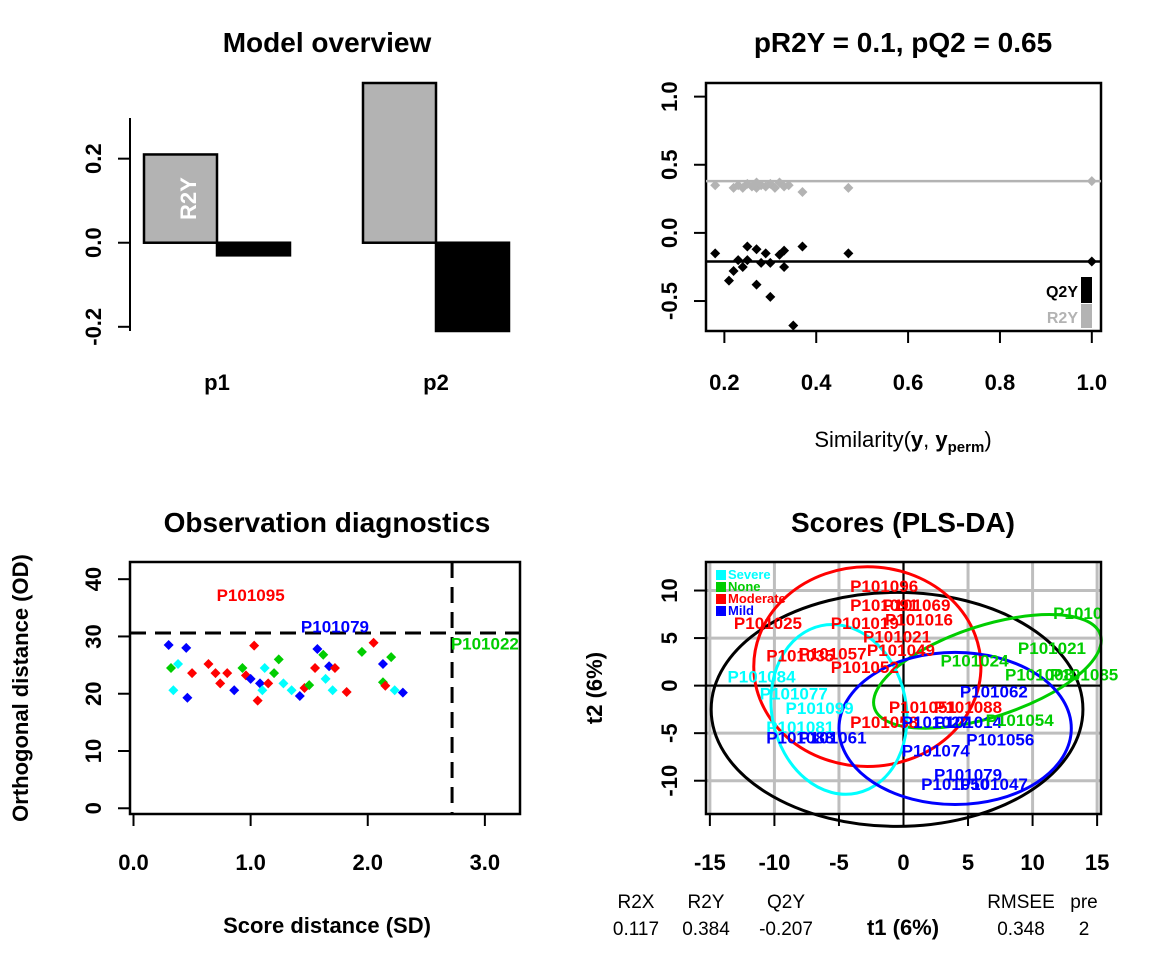 Image resolution: width=1152 pixels, height=960 pixels. What do you see at coordinates (721, 575) in the screenshot?
I see `legend-swatch-severe` at bounding box center [721, 575].